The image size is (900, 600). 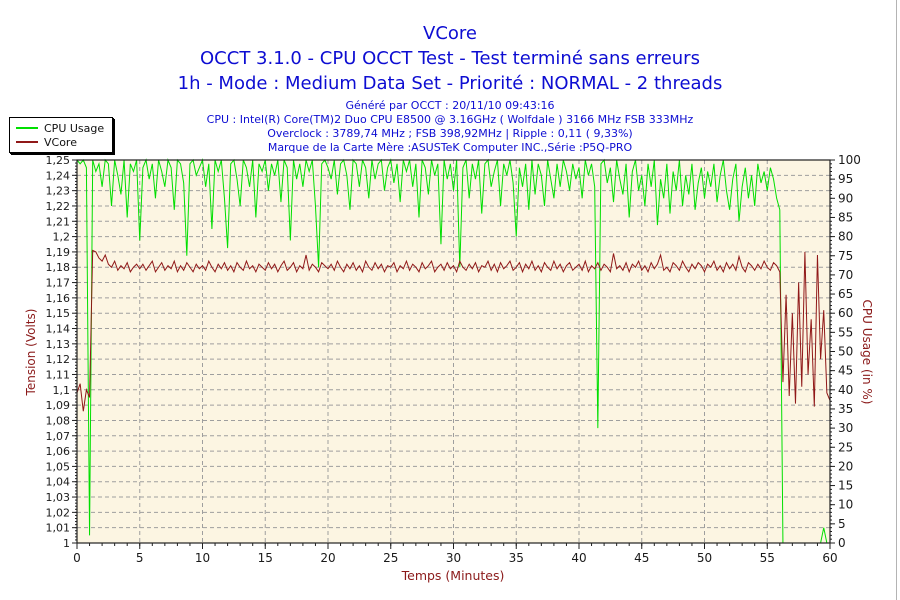 I want to click on legend-item-cpu-usage: CPU Usage, so click(x=60, y=128).